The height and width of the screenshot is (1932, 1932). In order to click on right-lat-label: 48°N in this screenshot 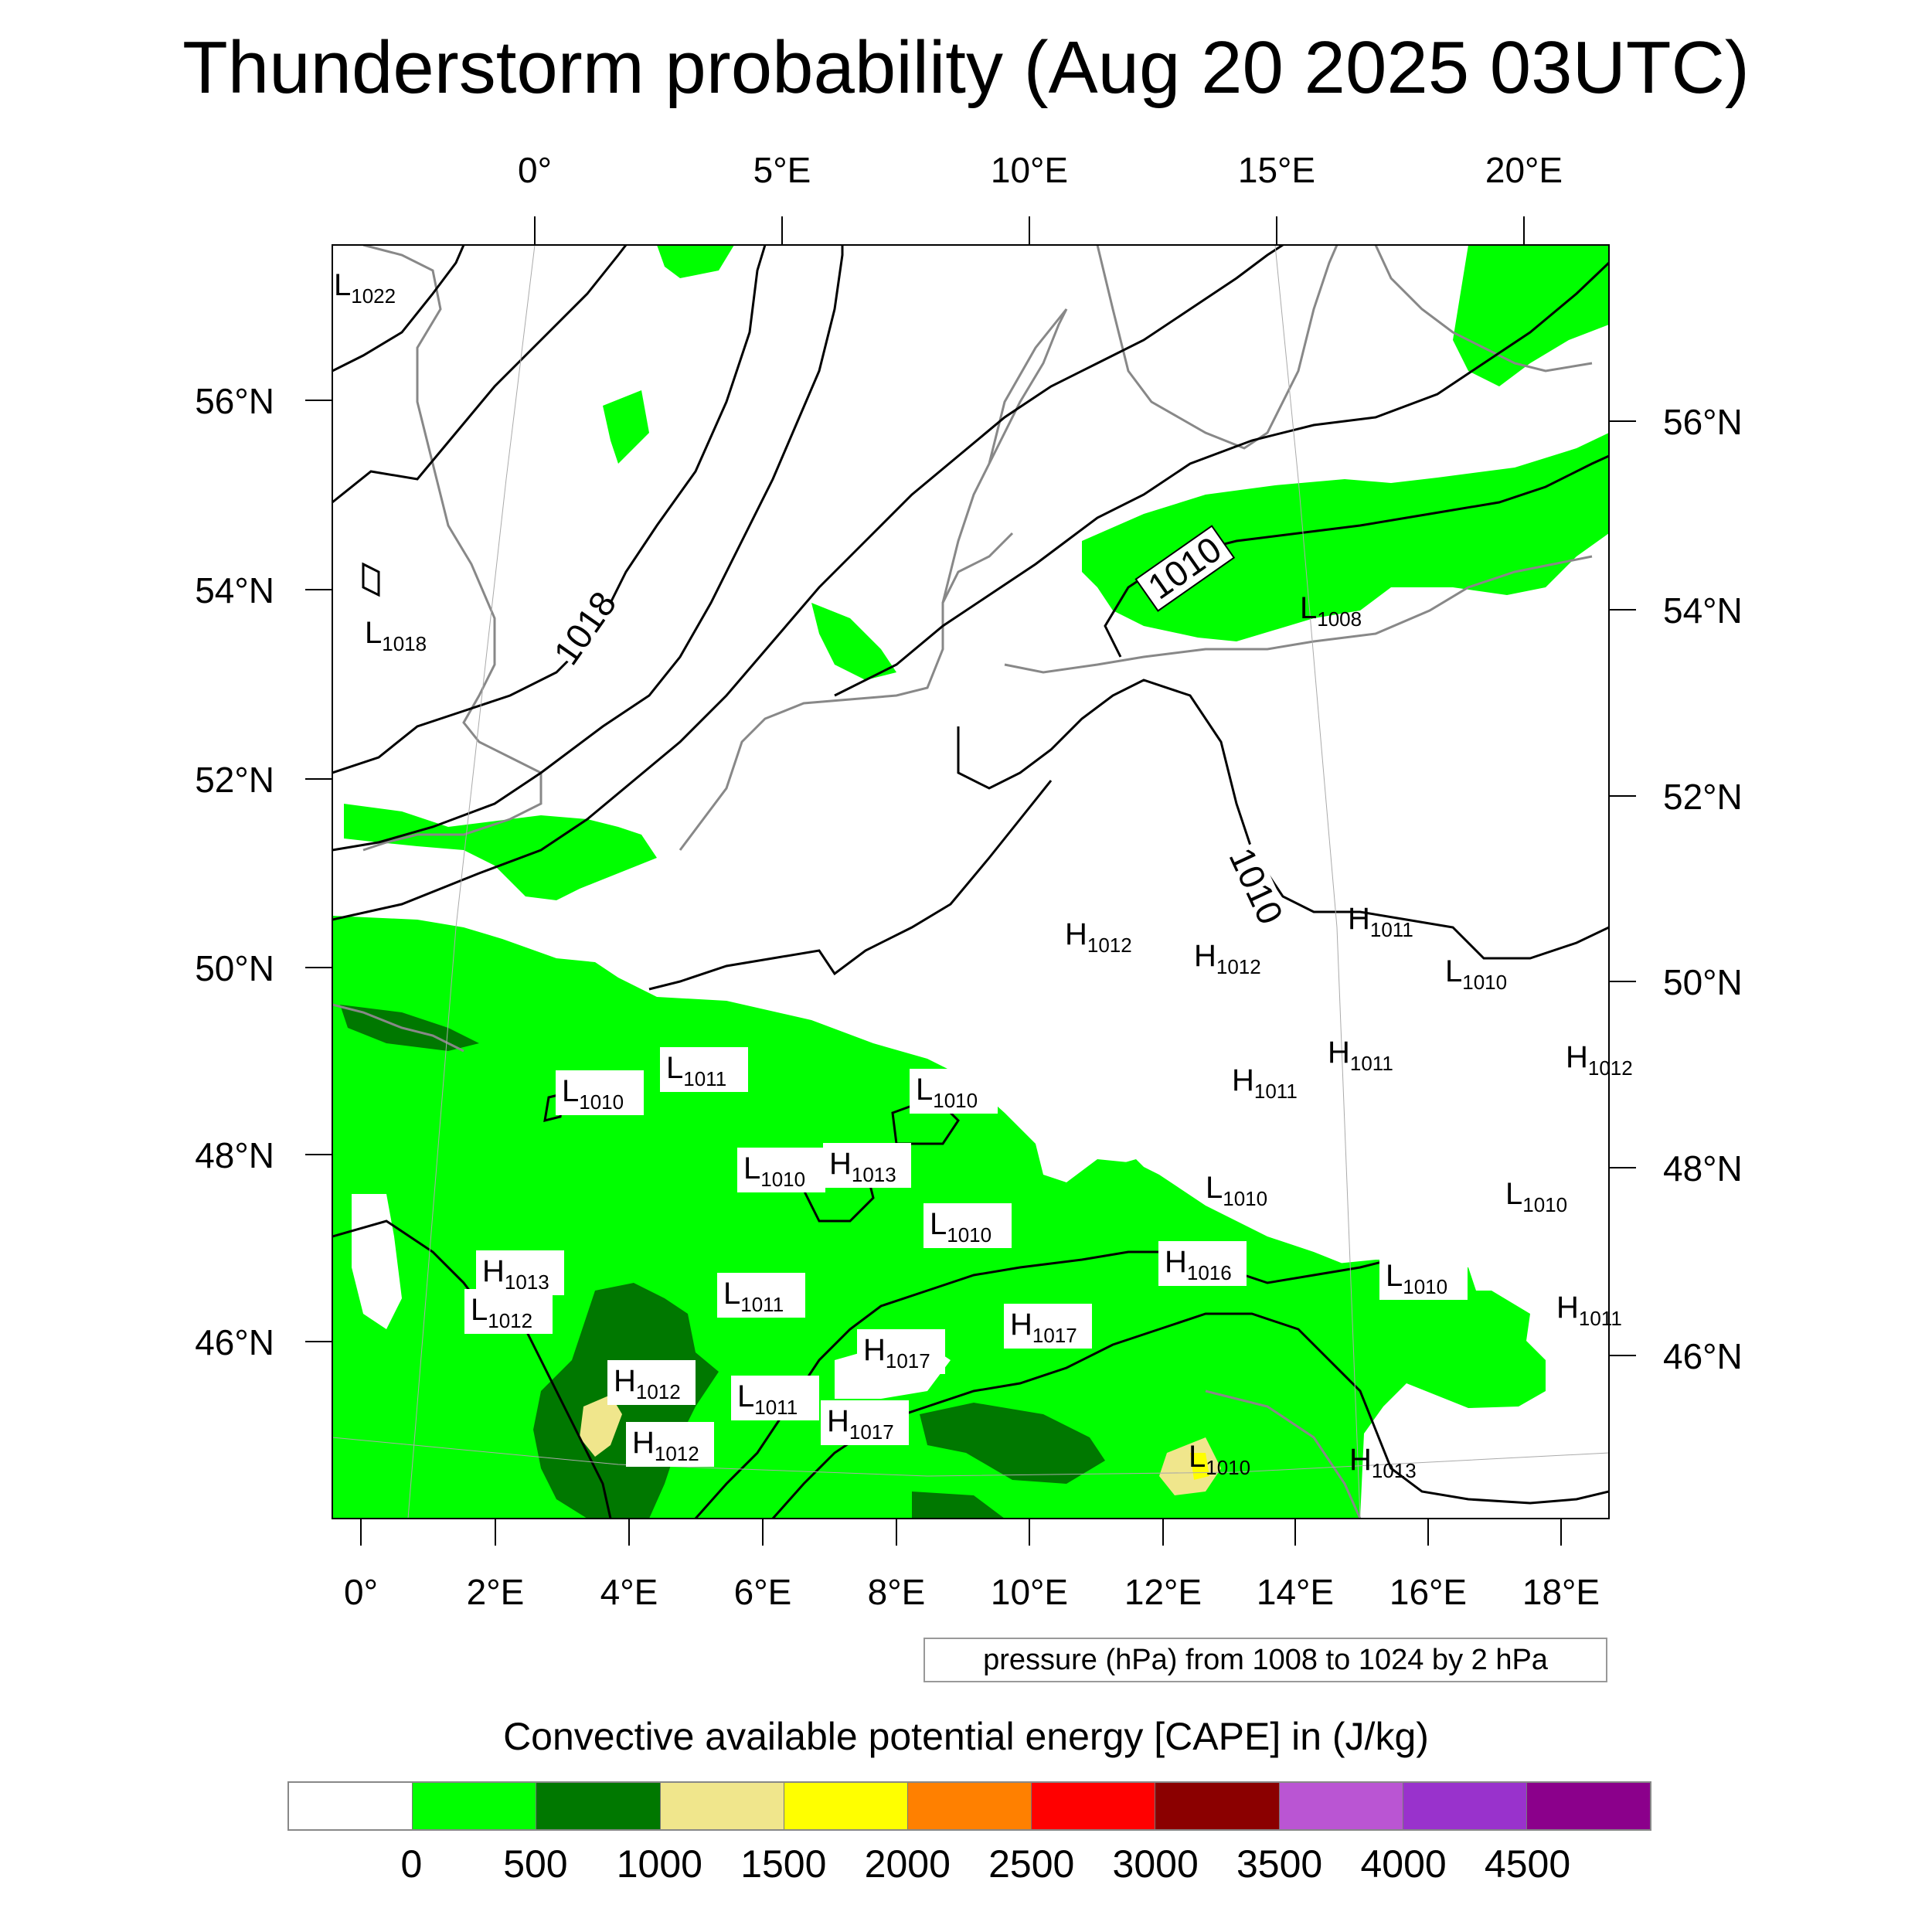, I will do `click(1703, 1169)`.